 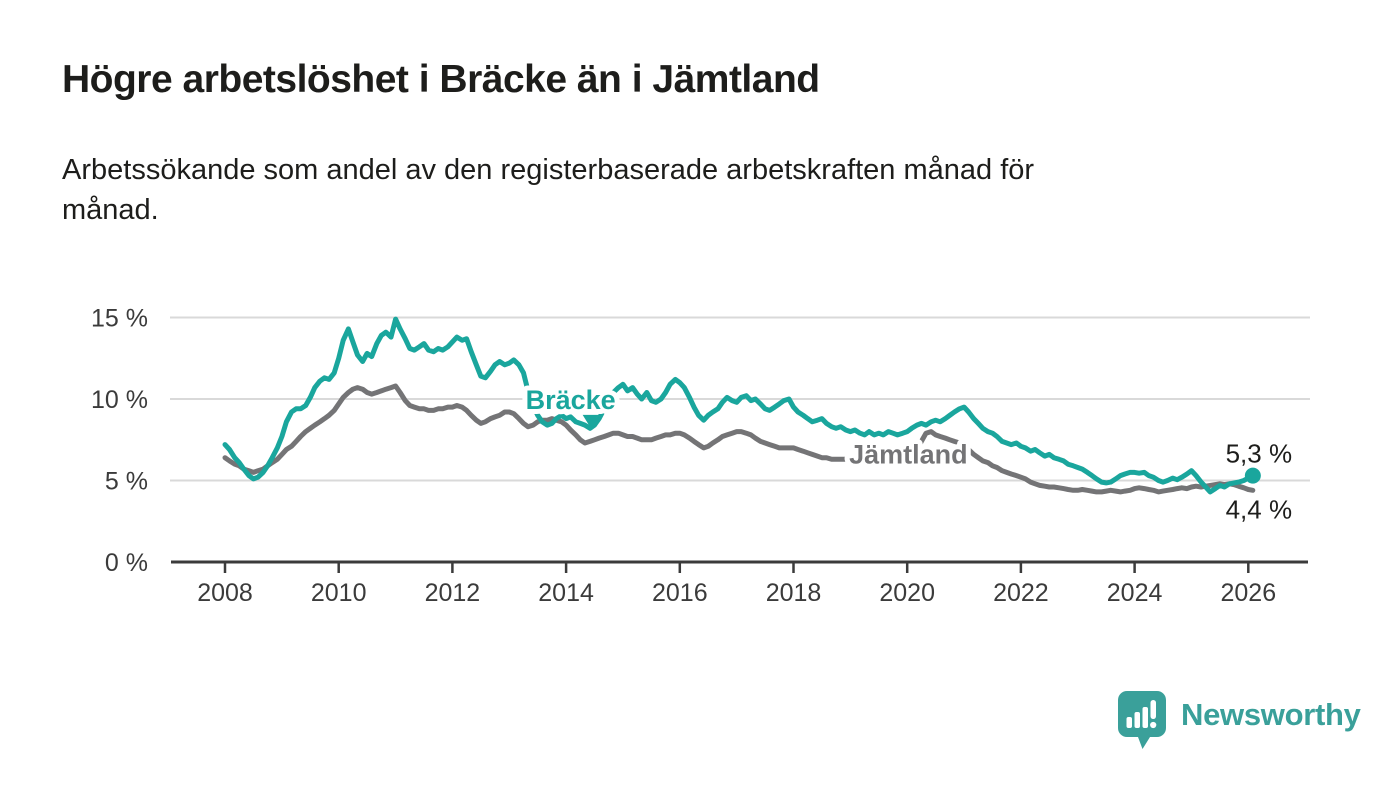 I want to click on exclamation-bar, so click(x=1153, y=709).